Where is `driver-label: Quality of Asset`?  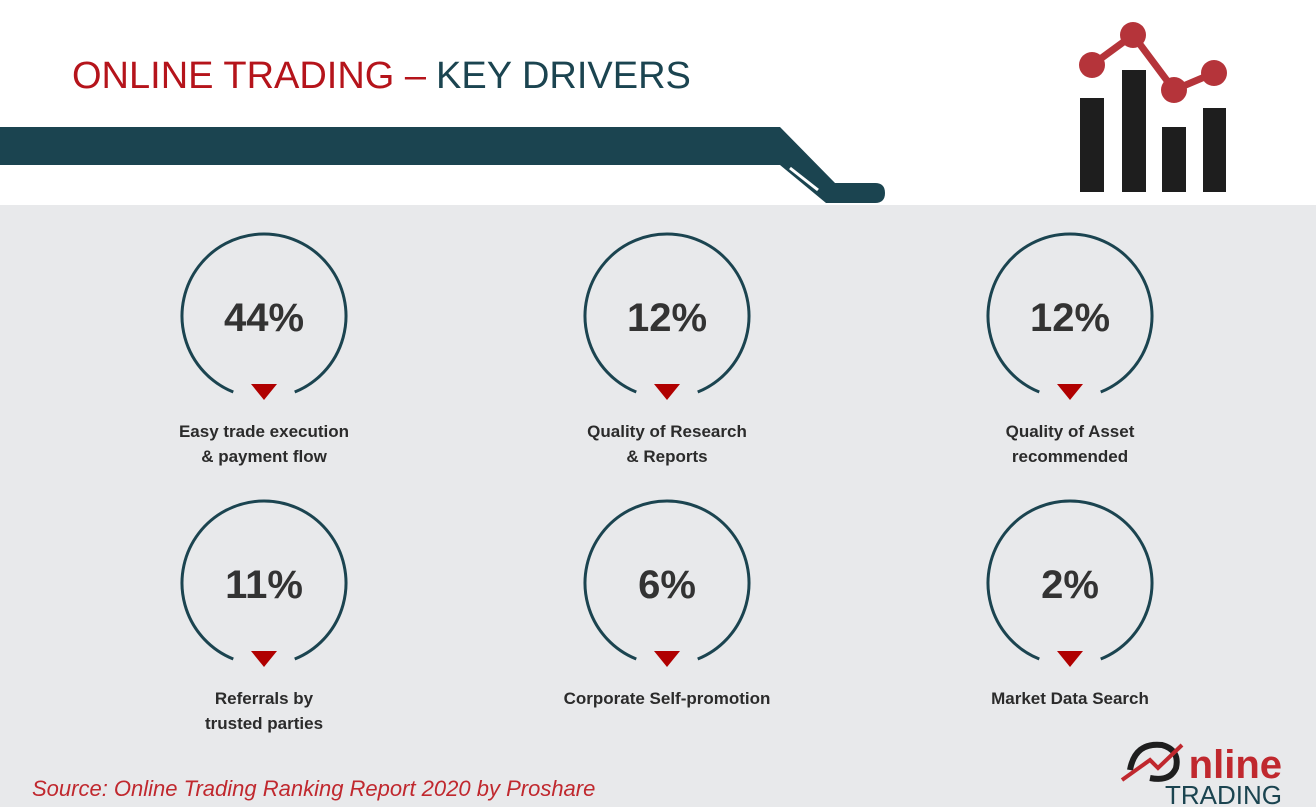
driver-label: Quality of Asset is located at coordinates (1070, 431).